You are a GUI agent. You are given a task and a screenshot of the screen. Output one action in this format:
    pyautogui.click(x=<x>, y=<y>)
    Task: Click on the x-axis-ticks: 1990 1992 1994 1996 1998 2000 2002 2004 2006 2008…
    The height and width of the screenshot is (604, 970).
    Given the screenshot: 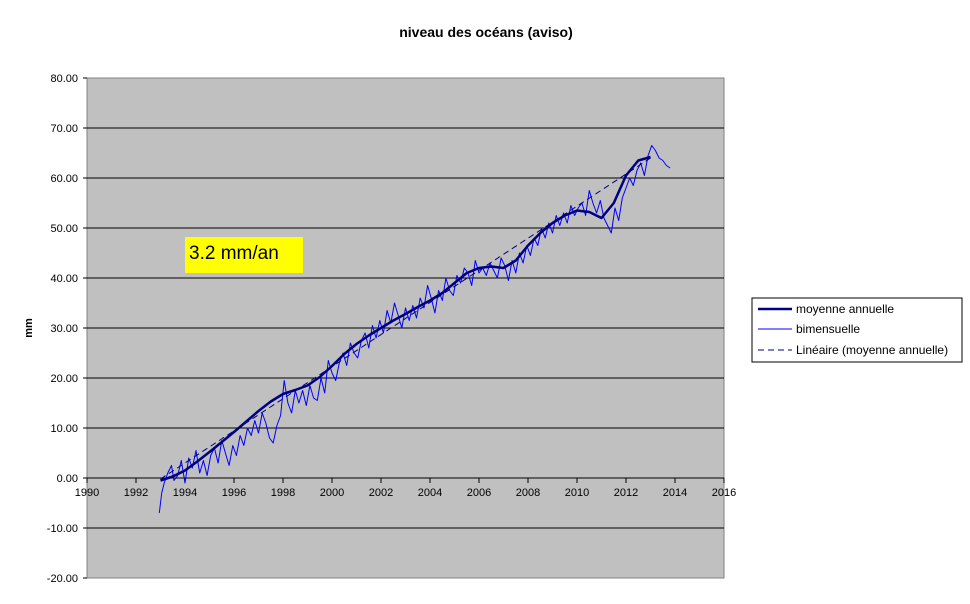 What is the action you would take?
    pyautogui.click(x=405, y=488)
    